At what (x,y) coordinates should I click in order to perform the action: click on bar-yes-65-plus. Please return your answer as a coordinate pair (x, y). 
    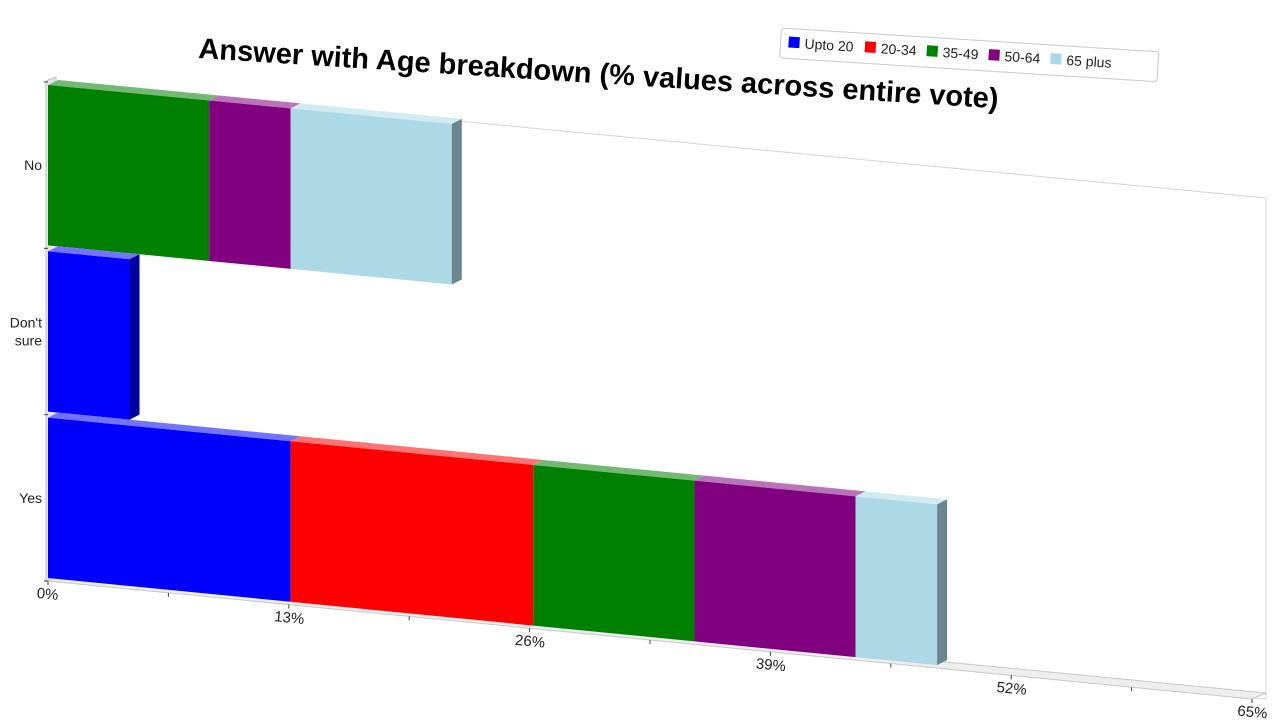
    Looking at the image, I should click on (901, 578).